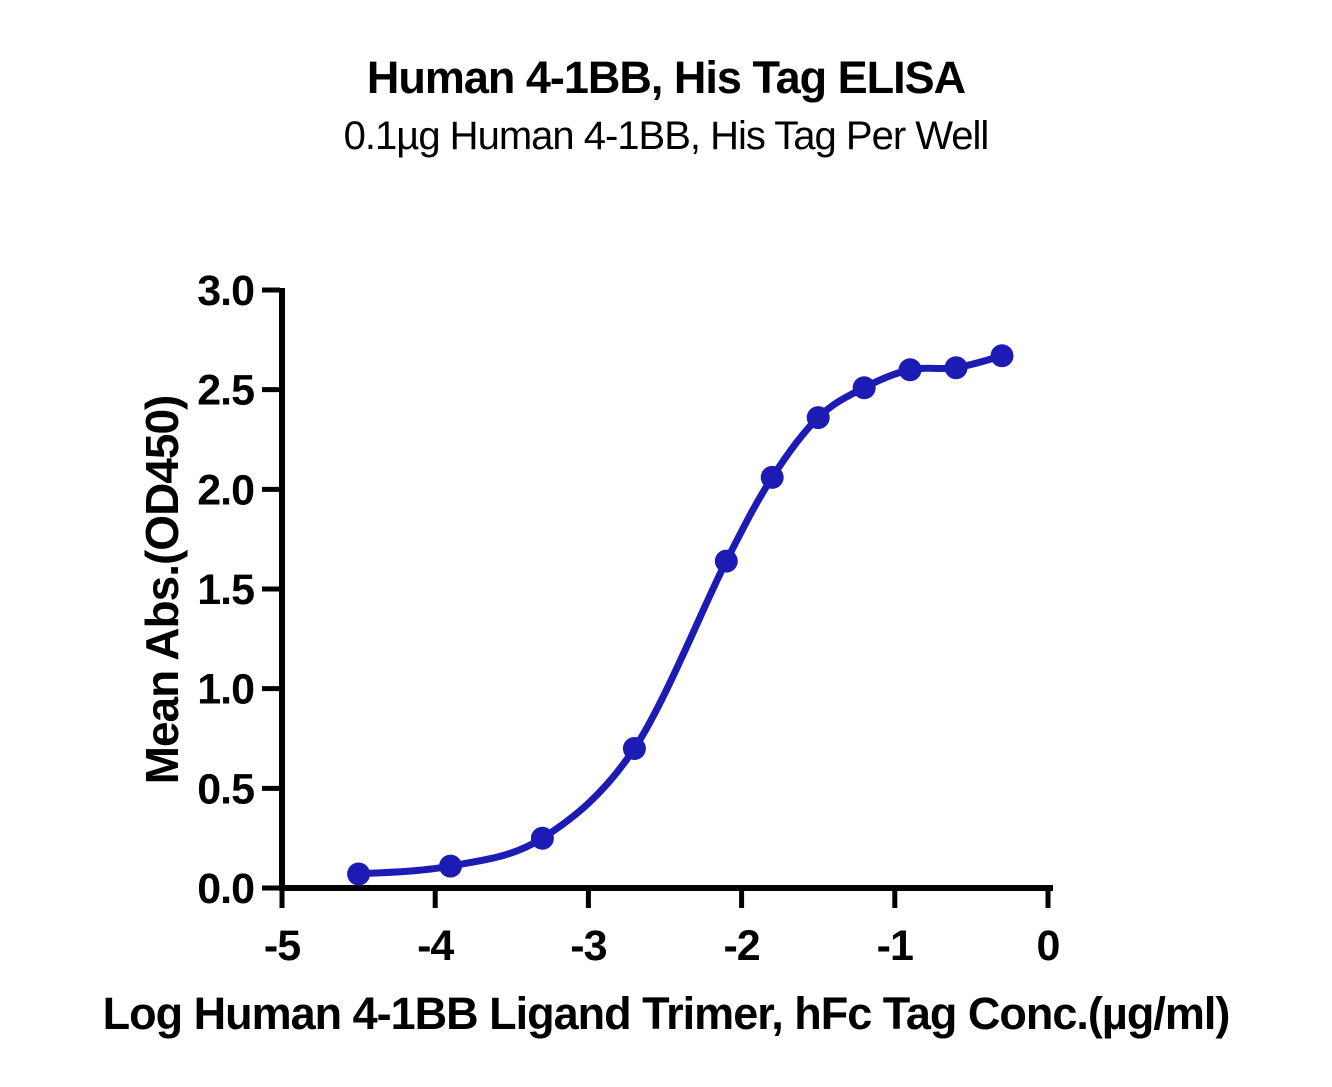  I want to click on y-tick-label: 0.0, so click(225, 889).